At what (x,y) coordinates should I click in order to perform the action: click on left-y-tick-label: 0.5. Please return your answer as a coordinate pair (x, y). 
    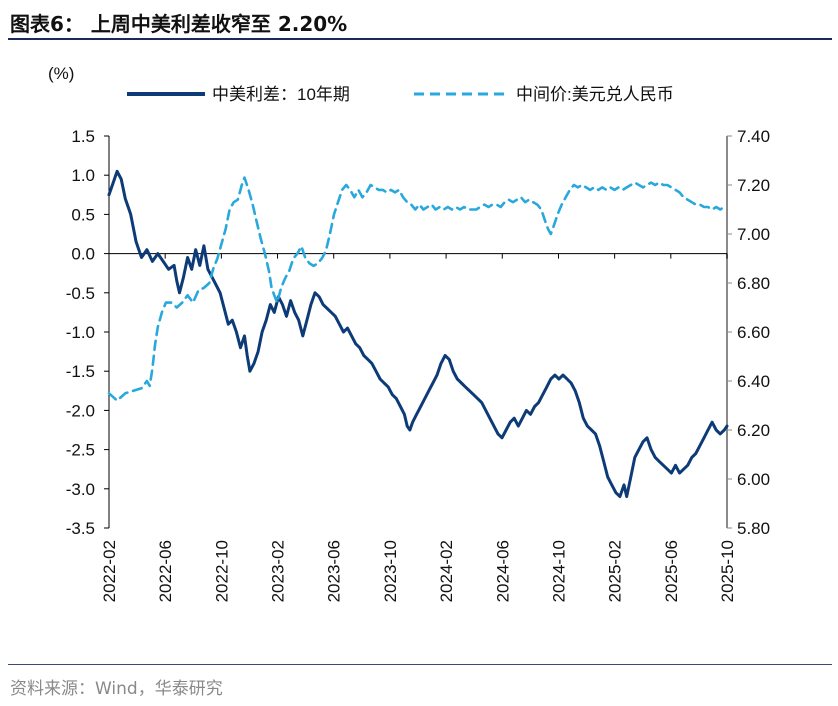
    Looking at the image, I should click on (83, 214).